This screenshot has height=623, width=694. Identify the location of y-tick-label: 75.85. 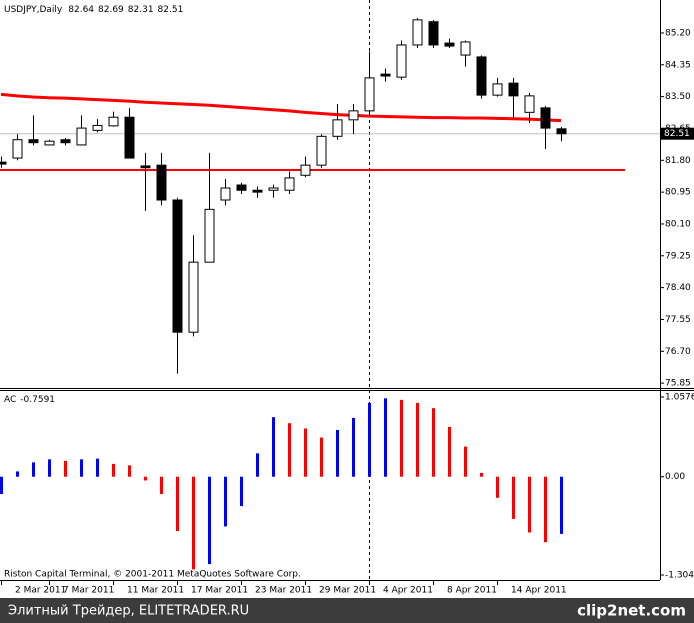
(678, 384).